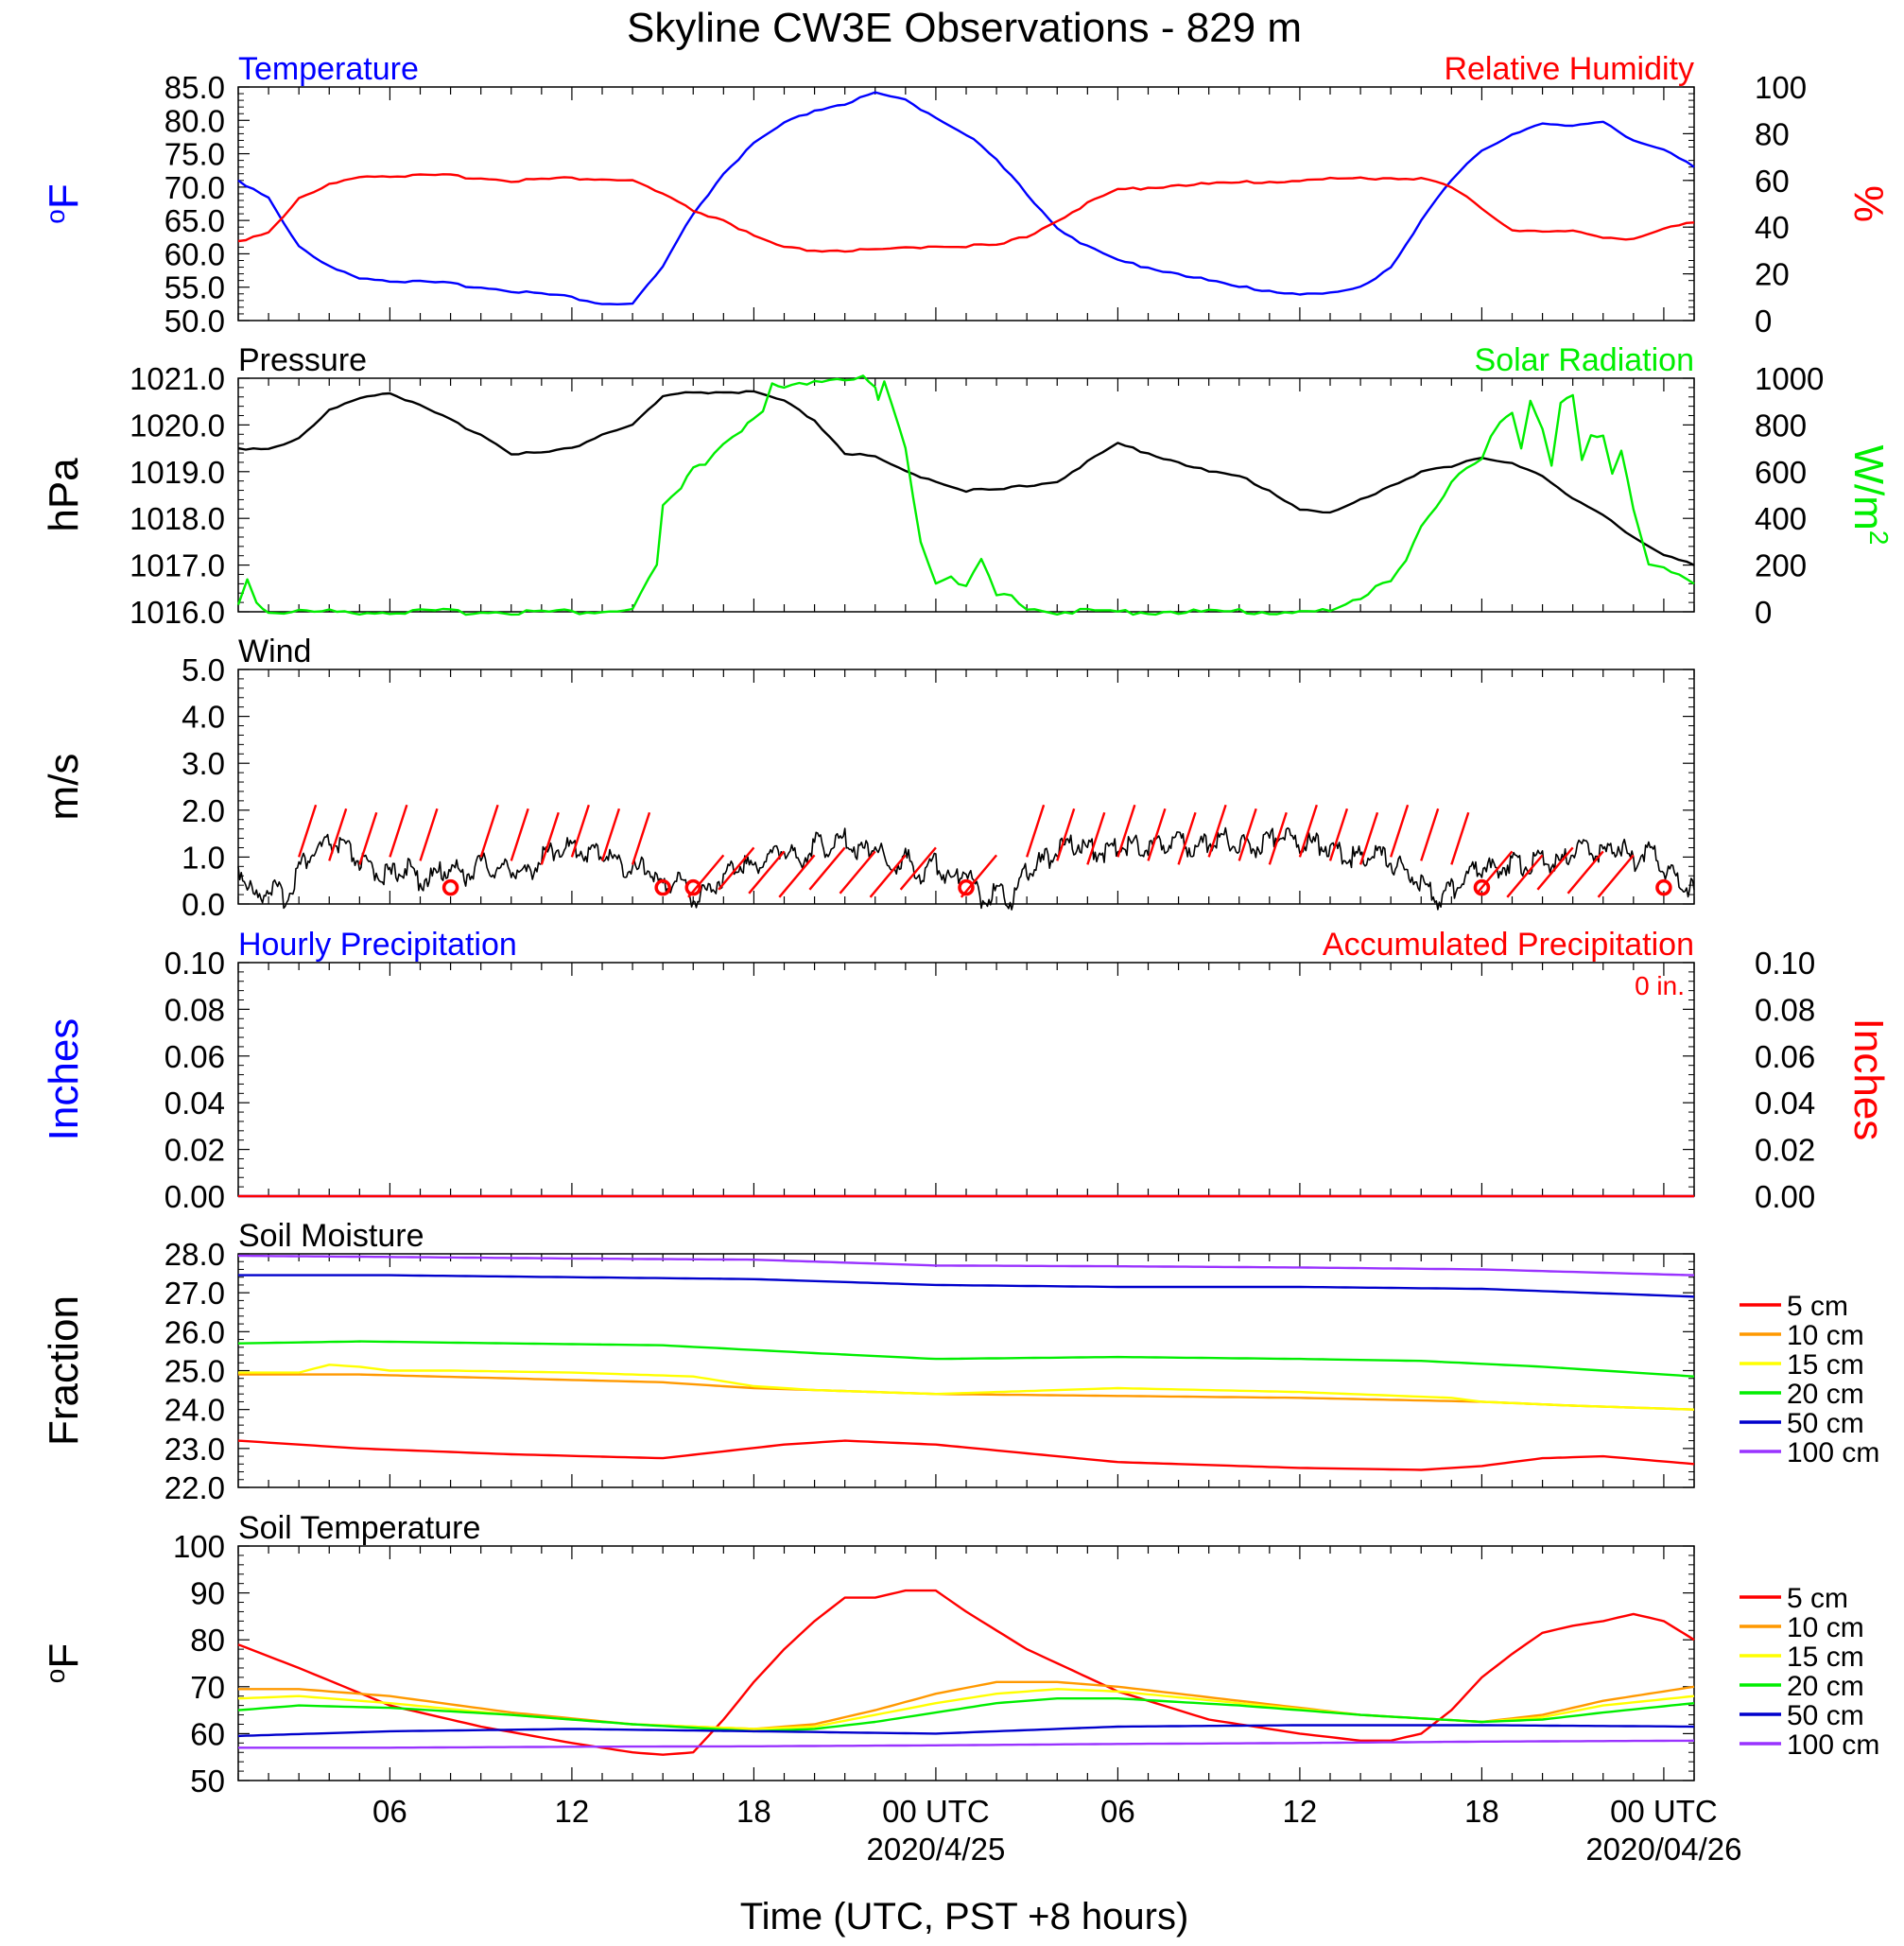 The width and height of the screenshot is (1904, 1946). Describe the element at coordinates (328, 69) in the screenshot. I see `panel-title-left: Temperature` at that location.